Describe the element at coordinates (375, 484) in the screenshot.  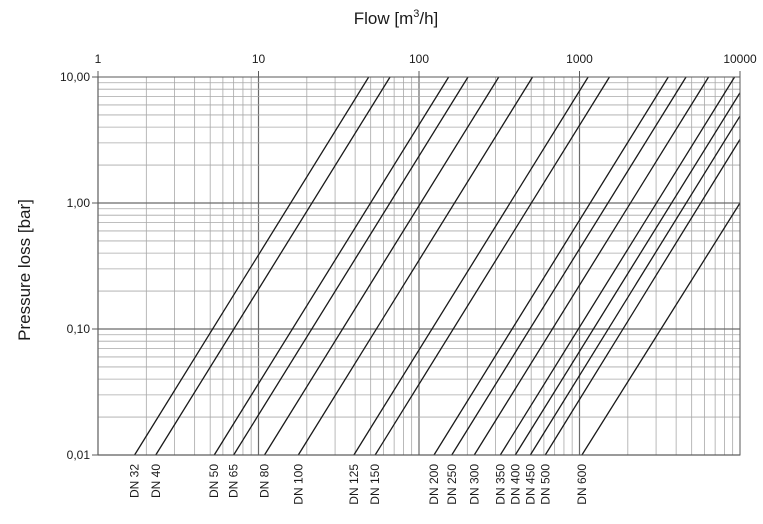
I see `series-label: DN 150` at that location.